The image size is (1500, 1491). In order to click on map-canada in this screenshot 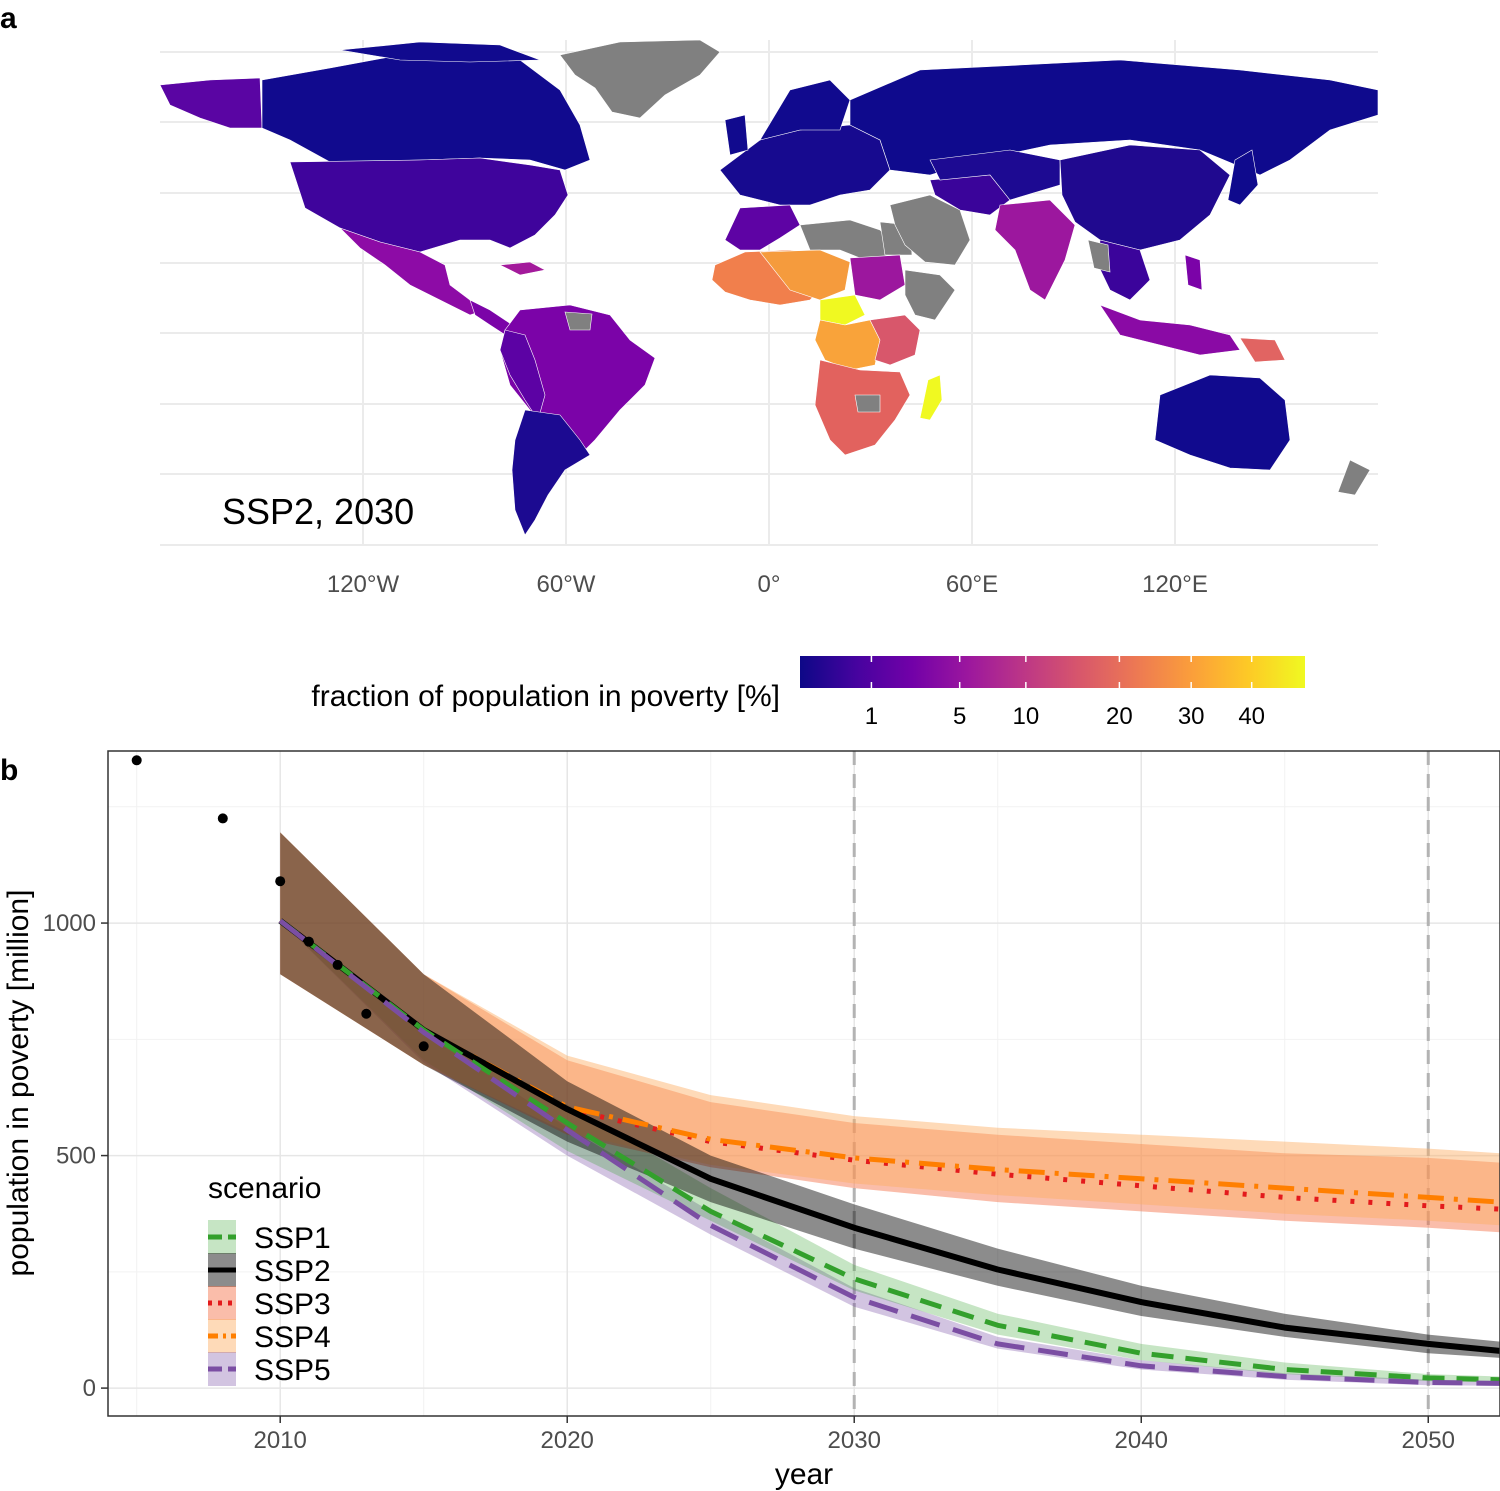, I will do `click(426, 110)`.